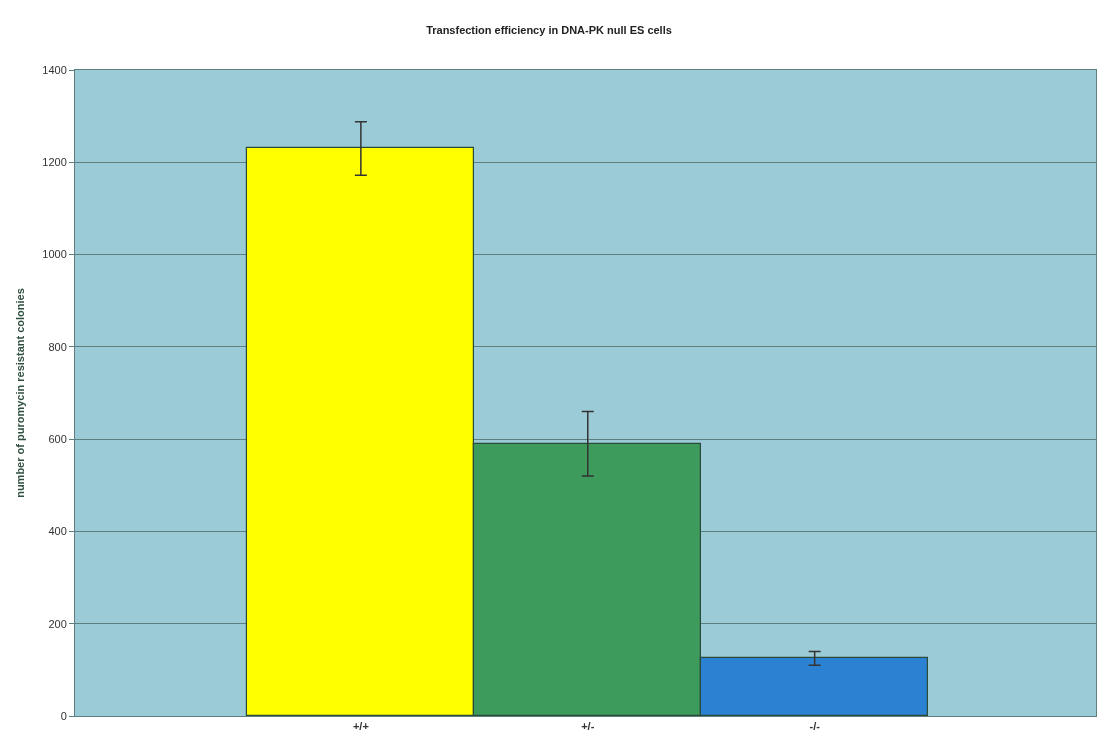 The width and height of the screenshot is (1098, 754). I want to click on y-tick-label: 1200, so click(54, 162).